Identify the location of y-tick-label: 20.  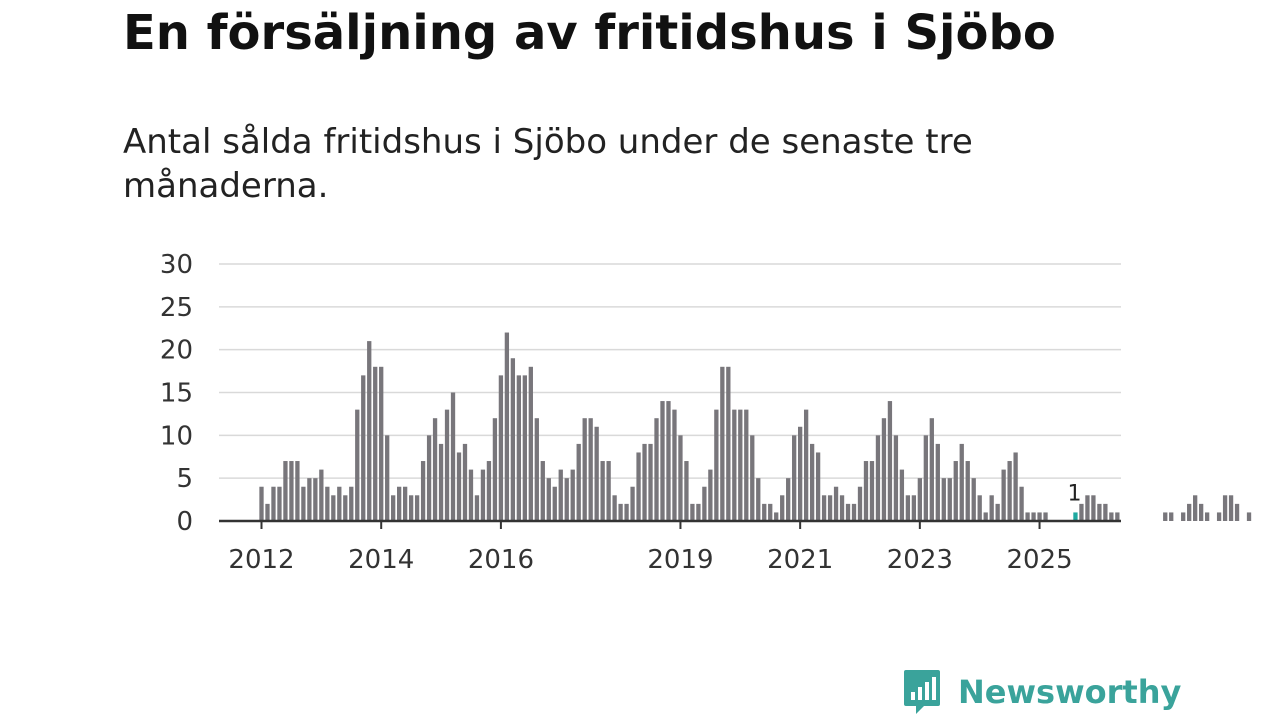
(176, 351).